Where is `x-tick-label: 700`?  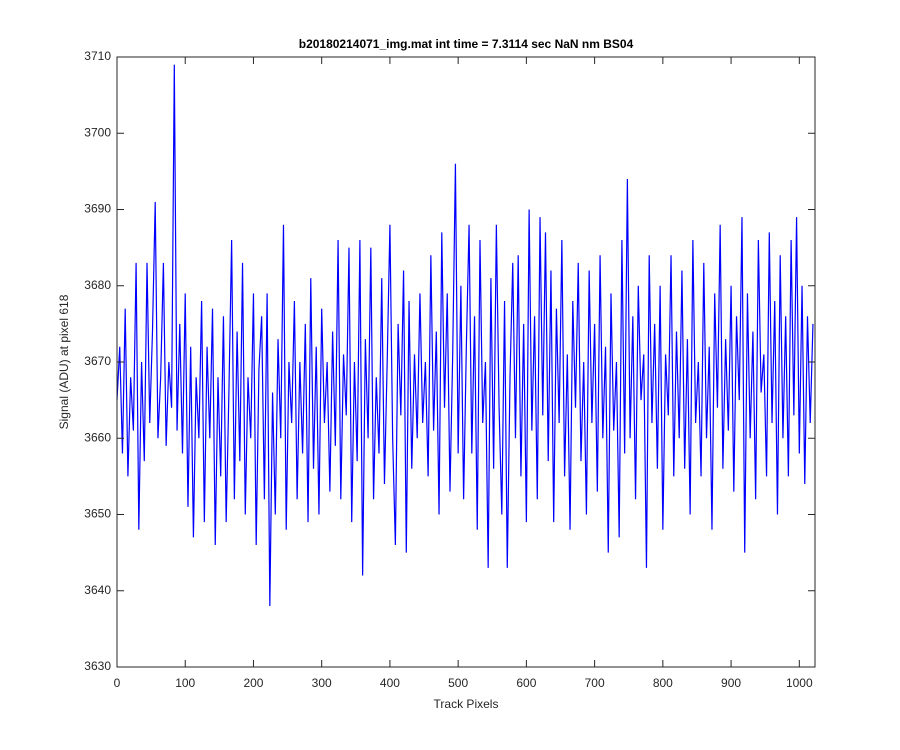 x-tick-label: 700 is located at coordinates (595, 683).